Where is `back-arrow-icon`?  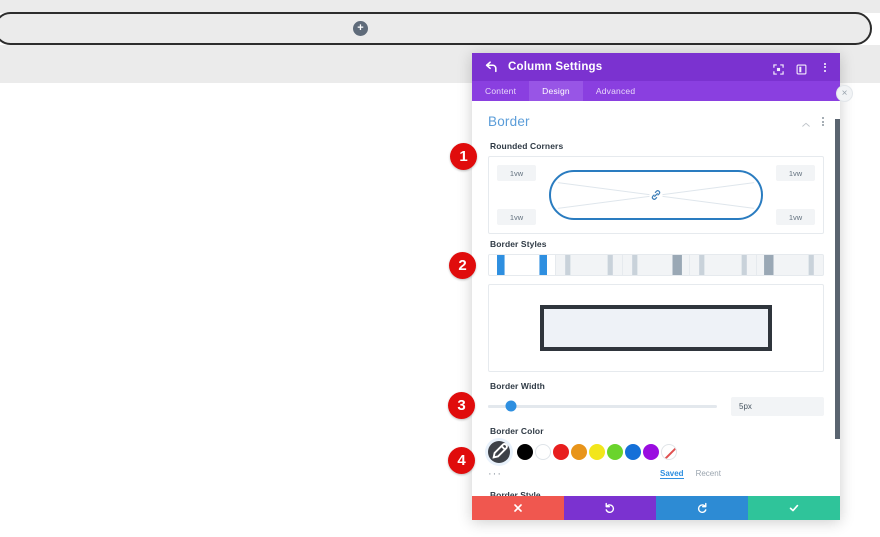
back-arrow-icon is located at coordinates (491, 67).